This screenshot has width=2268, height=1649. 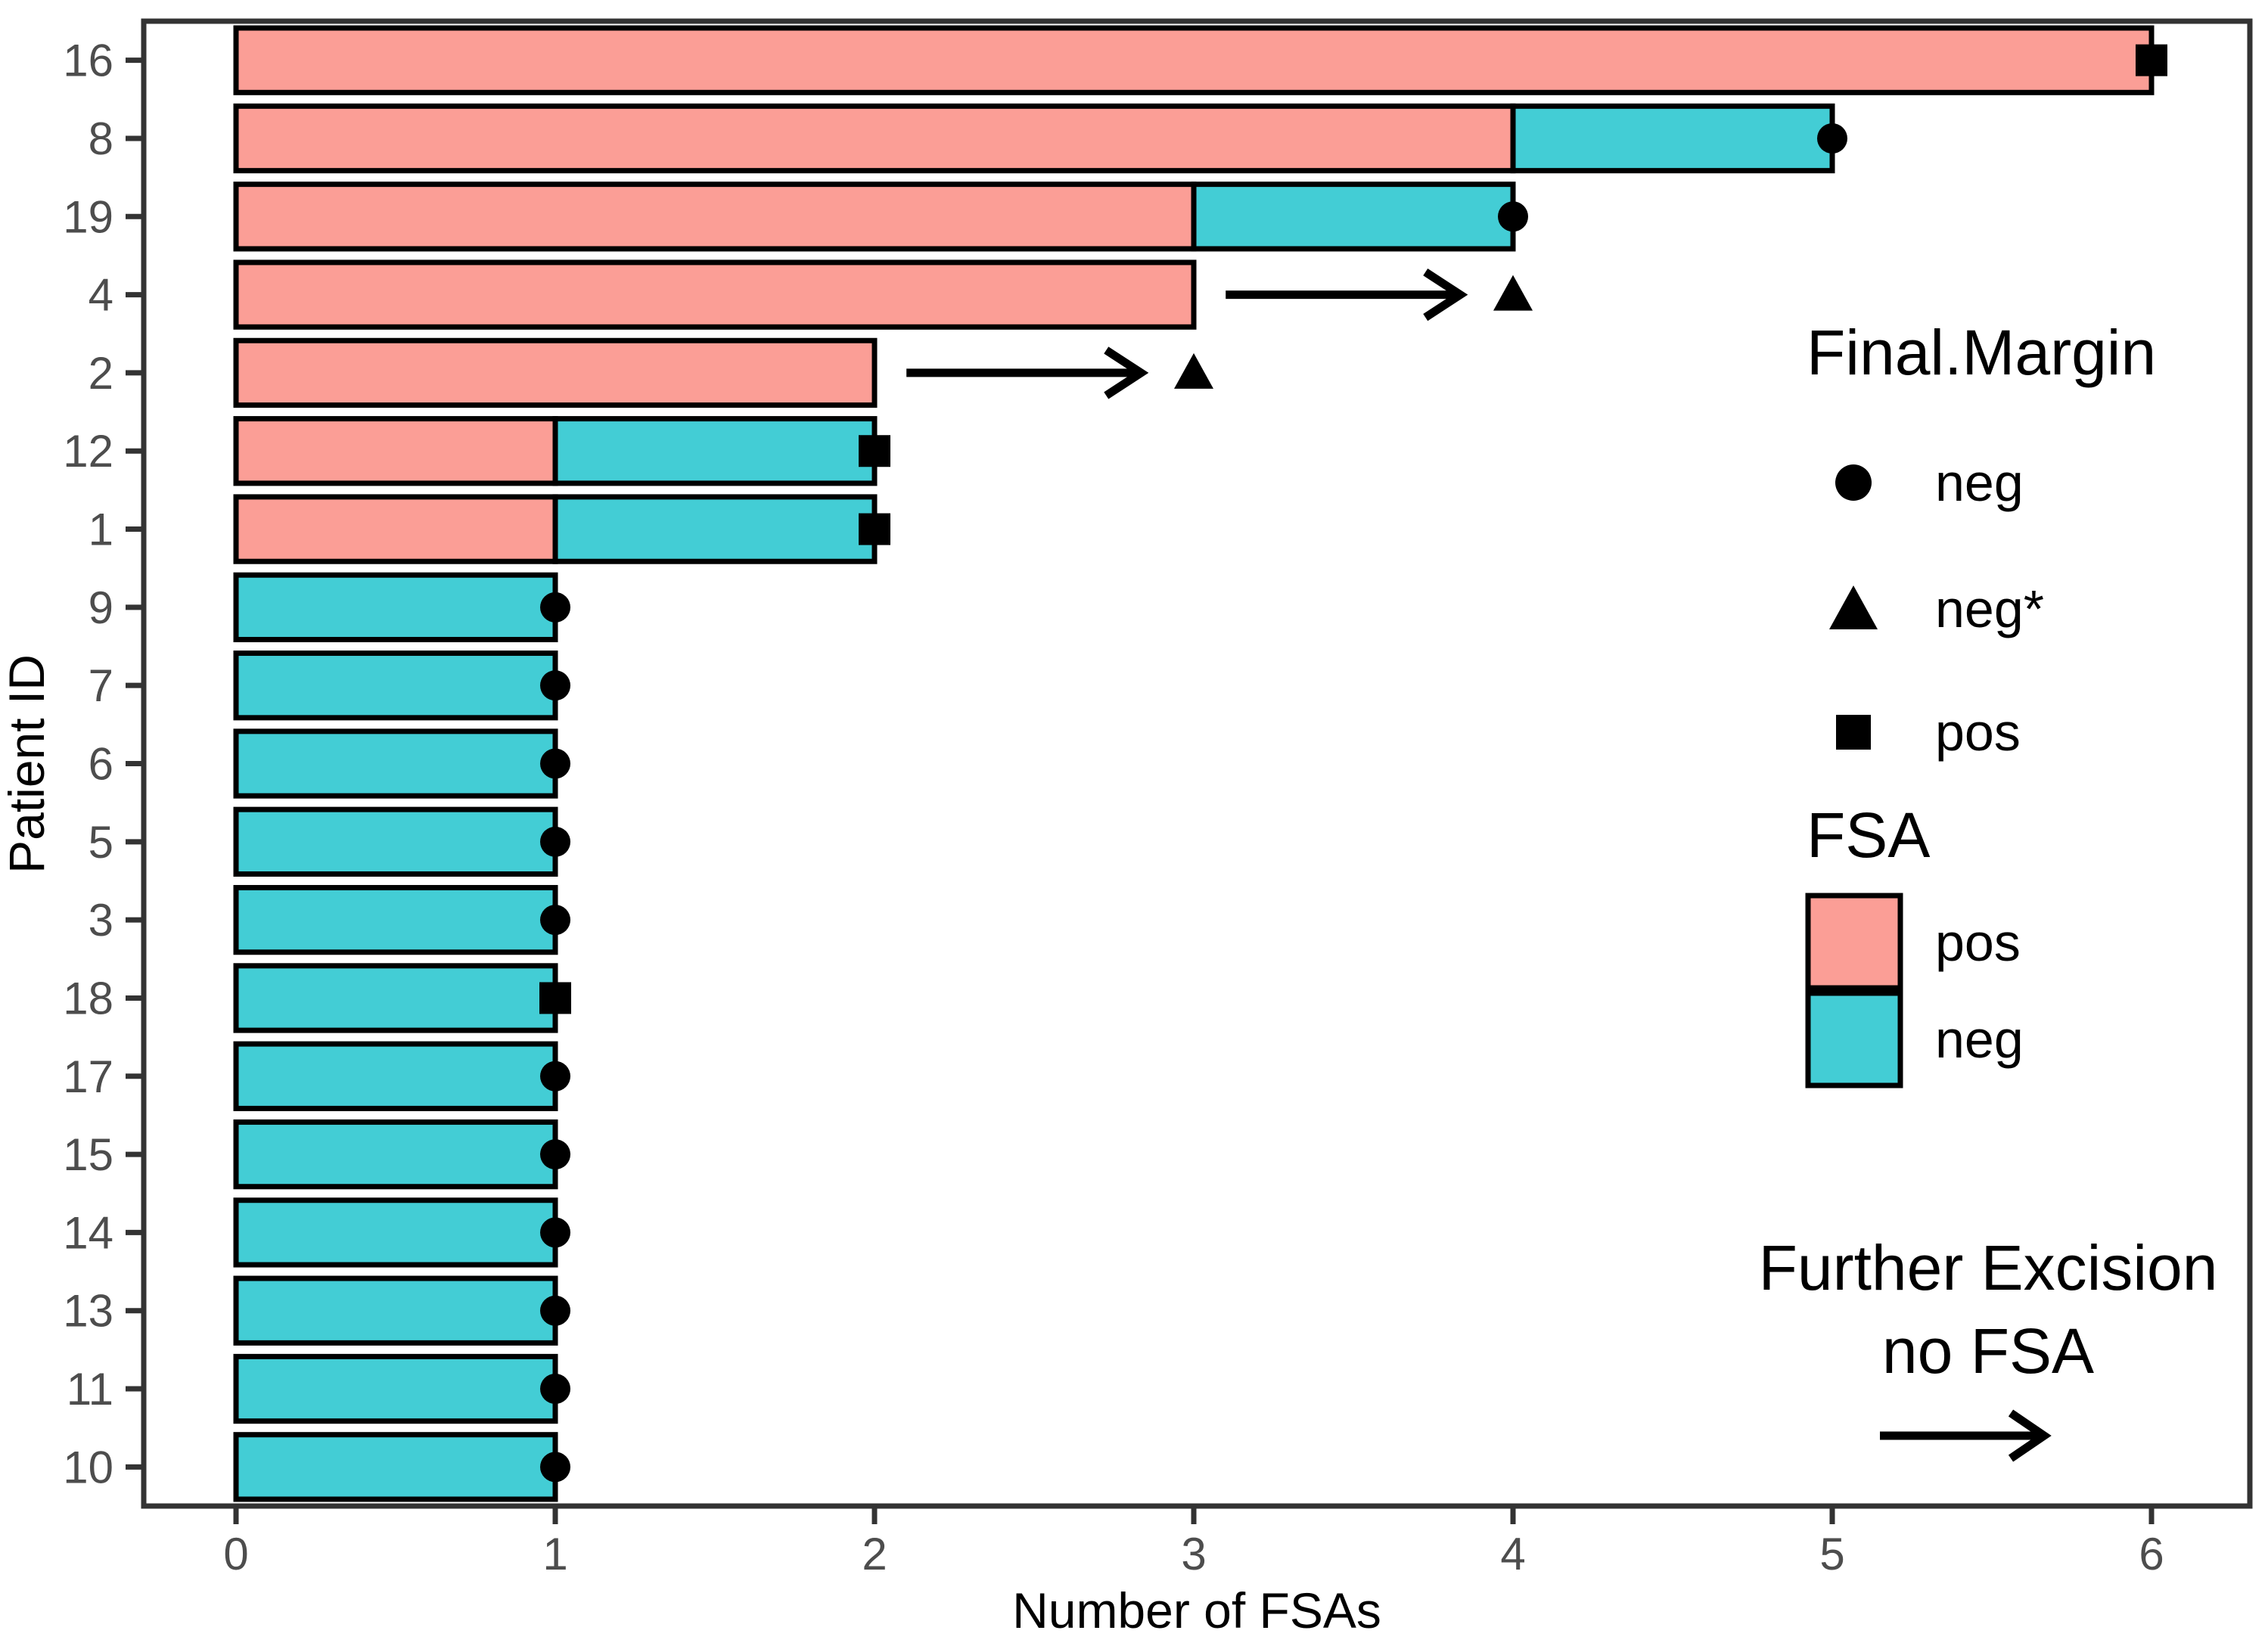 I want to click on legend-square-icon, so click(x=1853, y=732).